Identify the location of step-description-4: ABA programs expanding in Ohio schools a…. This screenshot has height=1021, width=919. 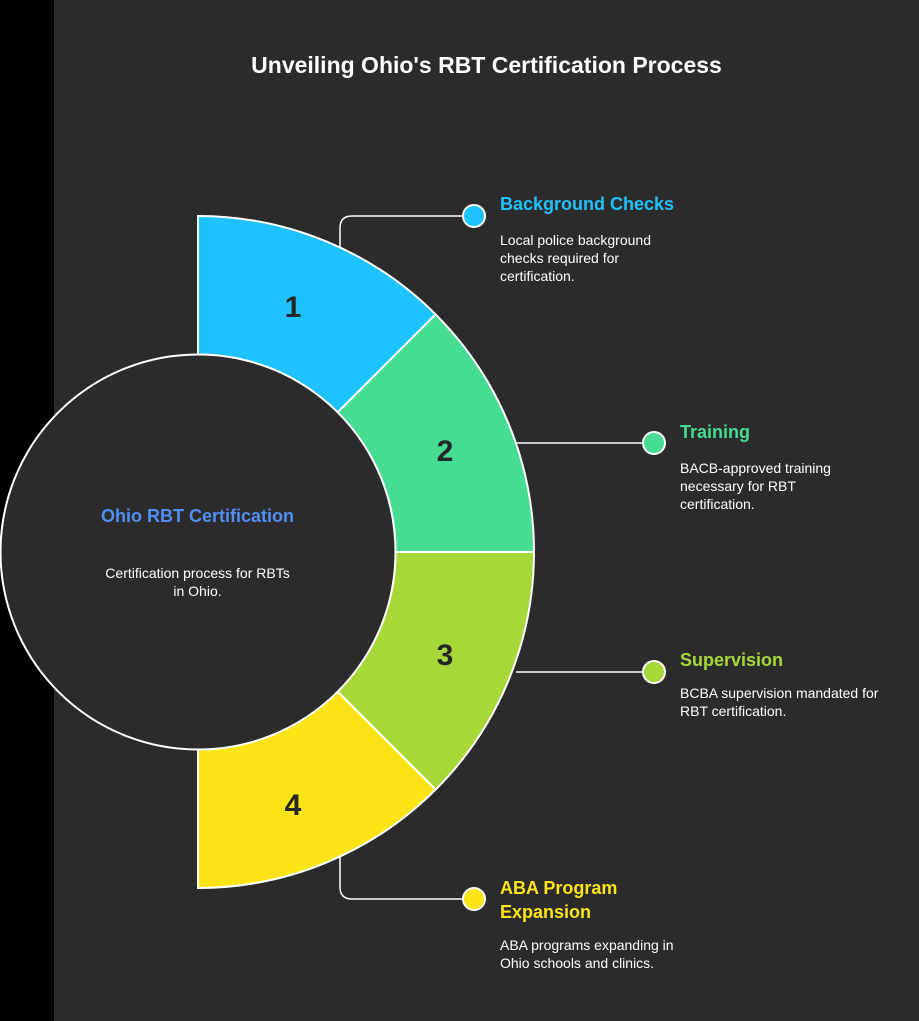
(587, 954).